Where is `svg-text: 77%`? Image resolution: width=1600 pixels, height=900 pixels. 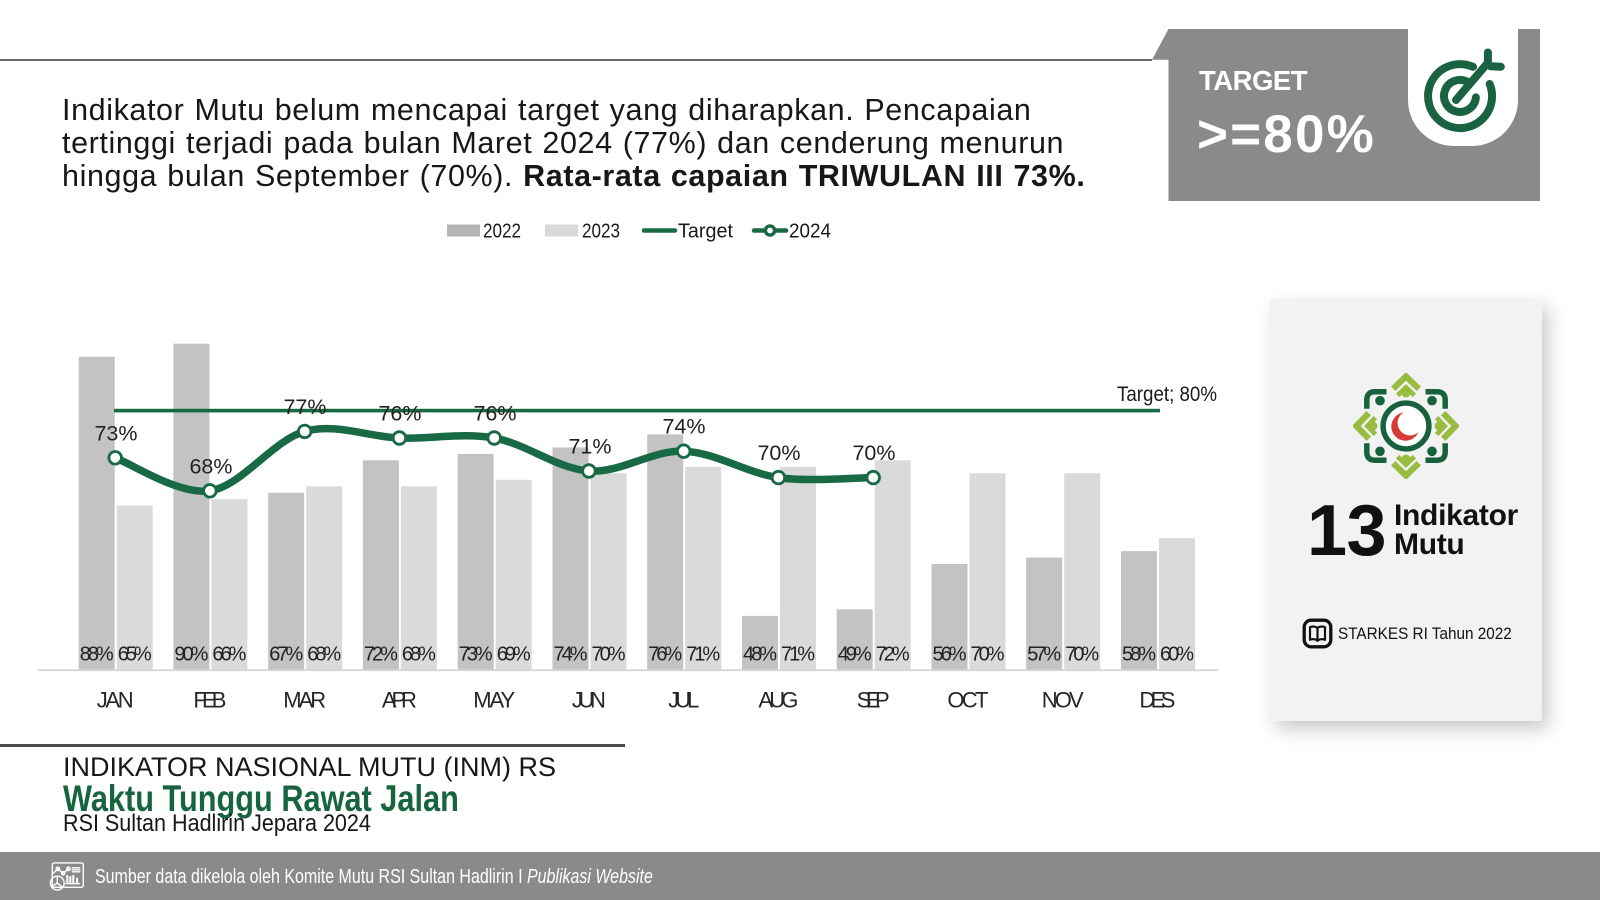 svg-text: 77% is located at coordinates (304, 407).